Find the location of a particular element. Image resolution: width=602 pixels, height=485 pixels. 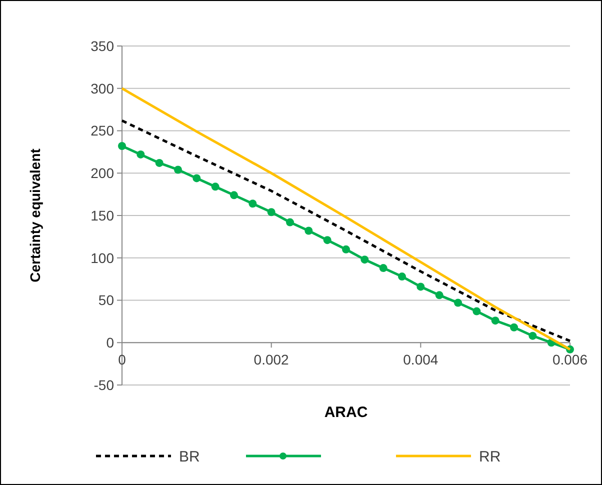

y-tick-label: 300 is located at coordinates (102, 88).